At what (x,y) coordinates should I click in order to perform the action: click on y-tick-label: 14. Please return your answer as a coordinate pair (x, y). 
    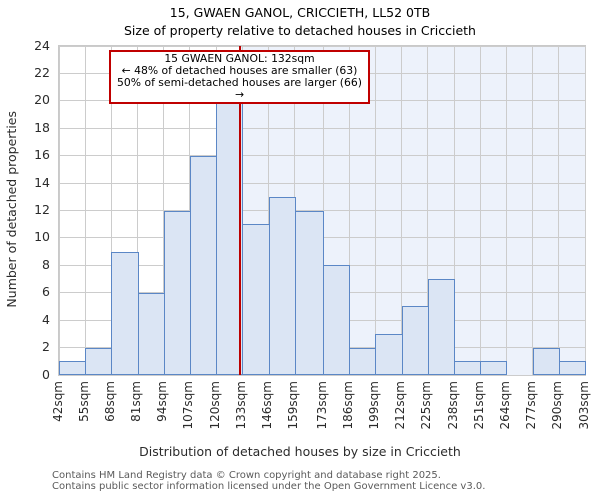
    Looking at the image, I should click on (42, 182).